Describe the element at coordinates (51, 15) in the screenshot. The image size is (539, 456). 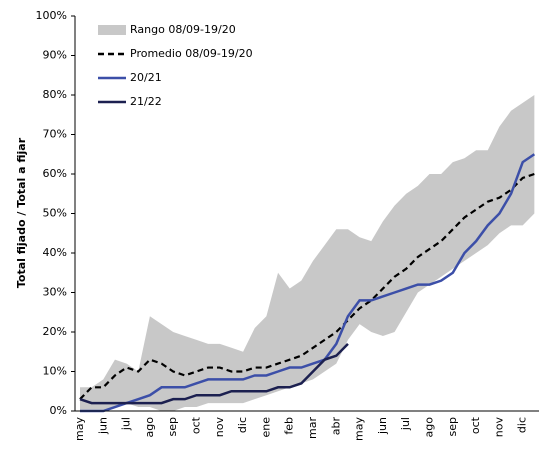
I see `y-tick-label: 100%` at that location.